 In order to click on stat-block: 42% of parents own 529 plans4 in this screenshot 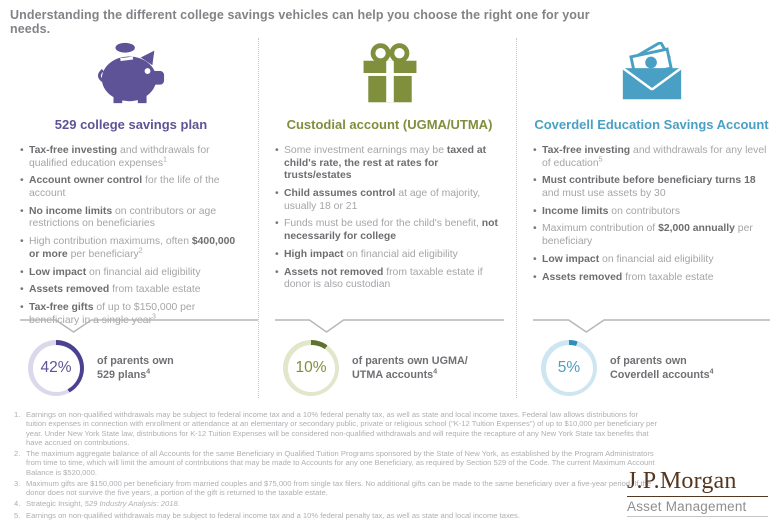, I will do `click(139, 357)`.